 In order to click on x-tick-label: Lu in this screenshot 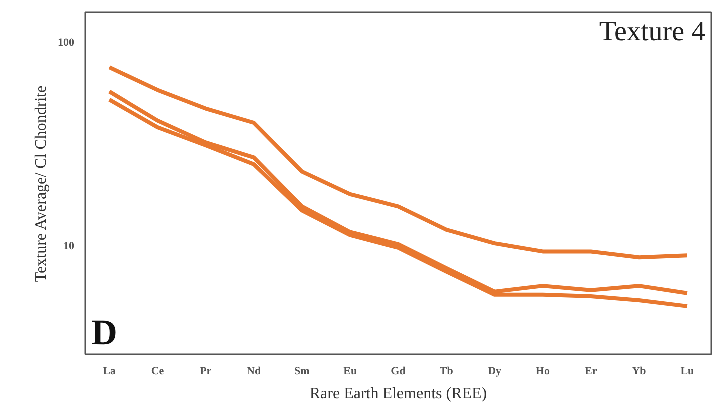, I will do `click(687, 372)`.